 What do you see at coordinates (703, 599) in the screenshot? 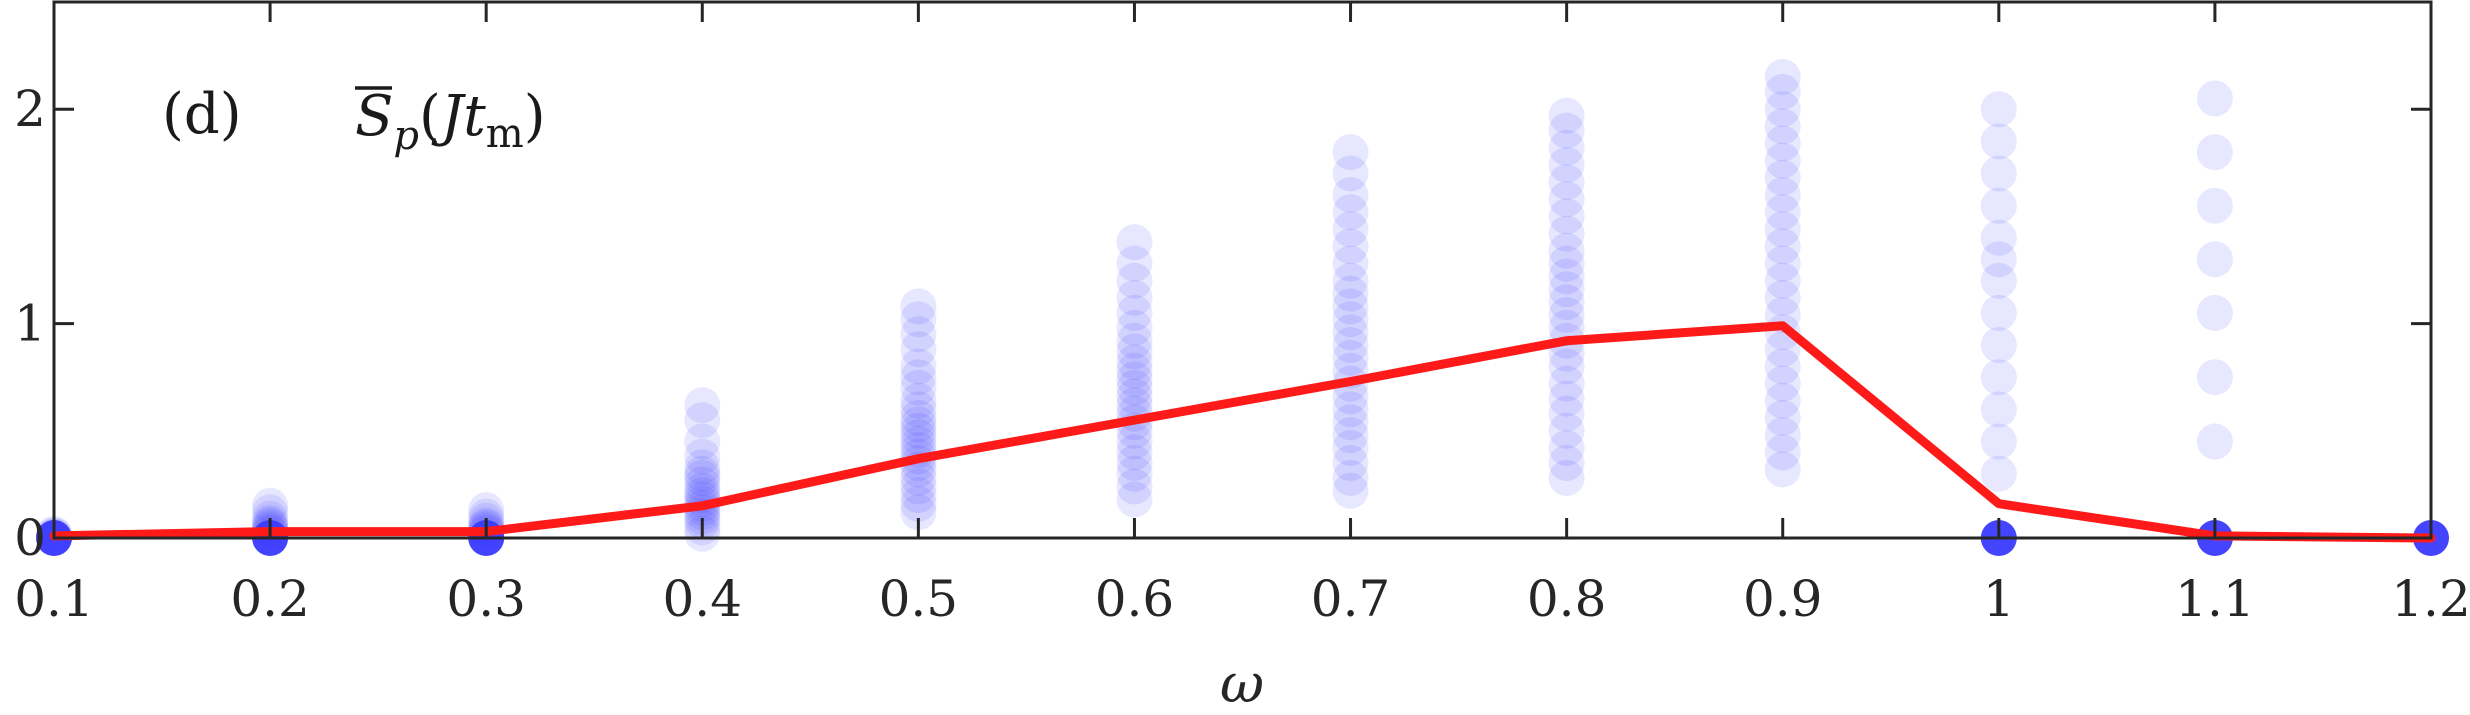
I see `x-tick-label: 0.4` at bounding box center [703, 599].